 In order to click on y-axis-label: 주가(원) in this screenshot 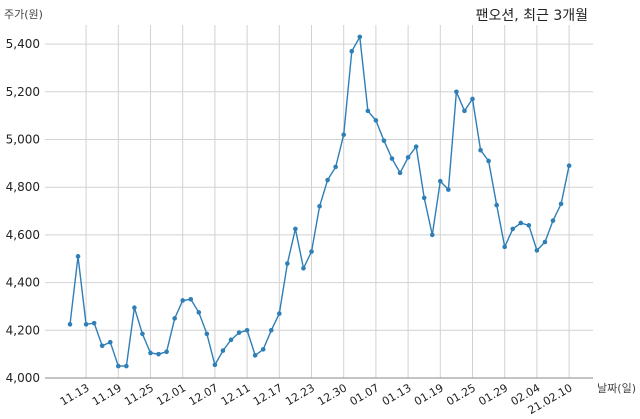, I will do `click(23, 14)`.